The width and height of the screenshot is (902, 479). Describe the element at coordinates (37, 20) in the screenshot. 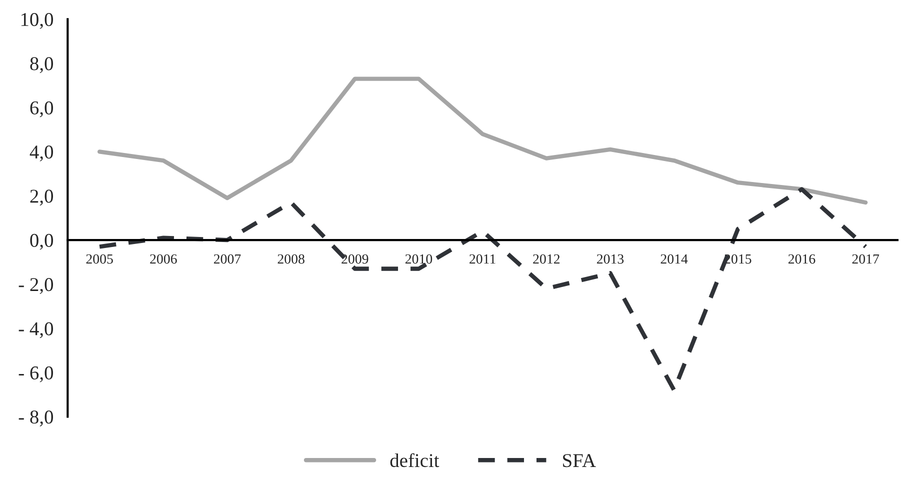

I see `y-tick-label: 10,0` at that location.